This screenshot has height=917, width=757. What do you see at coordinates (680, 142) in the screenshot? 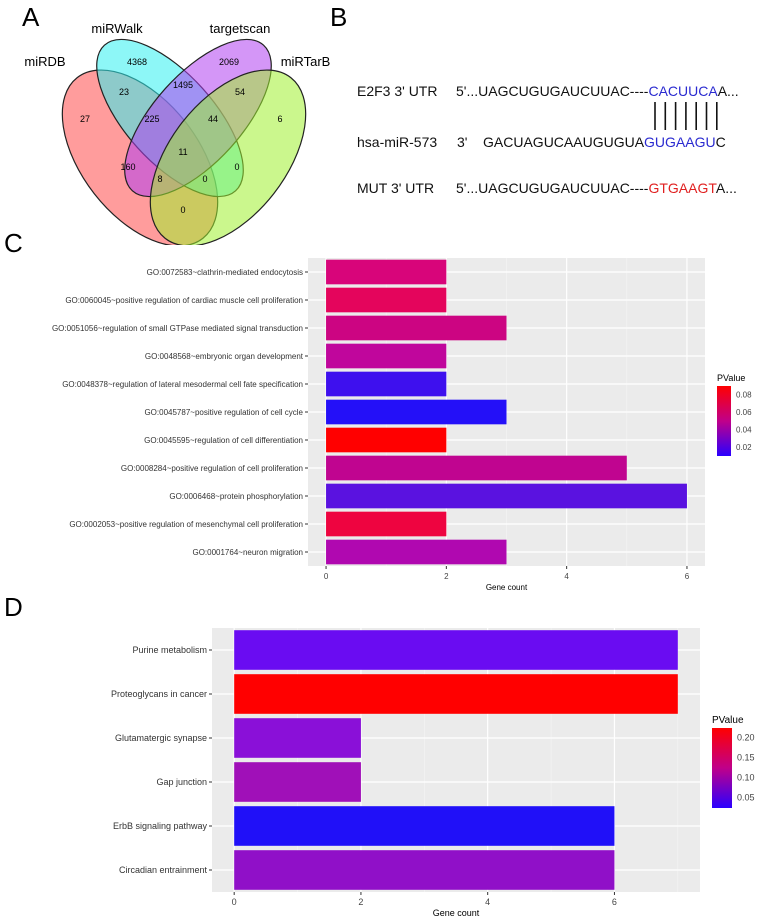
I see `sequence-seed: GUGAAGU` at bounding box center [680, 142].